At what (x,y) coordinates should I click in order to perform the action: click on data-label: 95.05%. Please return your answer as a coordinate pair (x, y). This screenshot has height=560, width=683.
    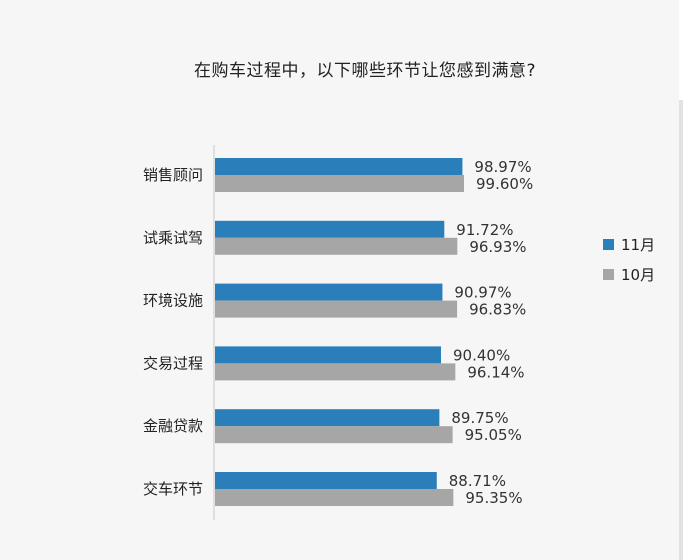
    Looking at the image, I should click on (493, 435).